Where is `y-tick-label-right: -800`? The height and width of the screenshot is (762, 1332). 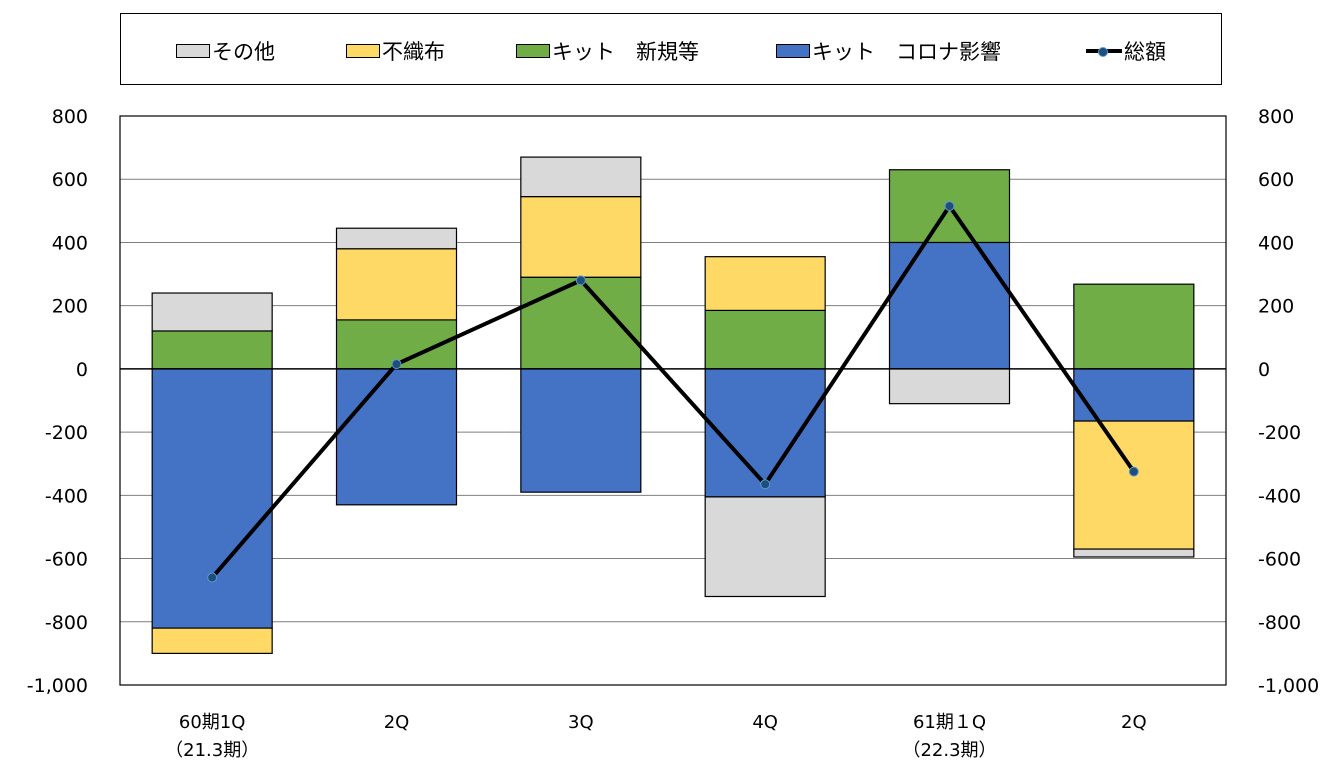
y-tick-label-right: -800 is located at coordinates (1279, 623).